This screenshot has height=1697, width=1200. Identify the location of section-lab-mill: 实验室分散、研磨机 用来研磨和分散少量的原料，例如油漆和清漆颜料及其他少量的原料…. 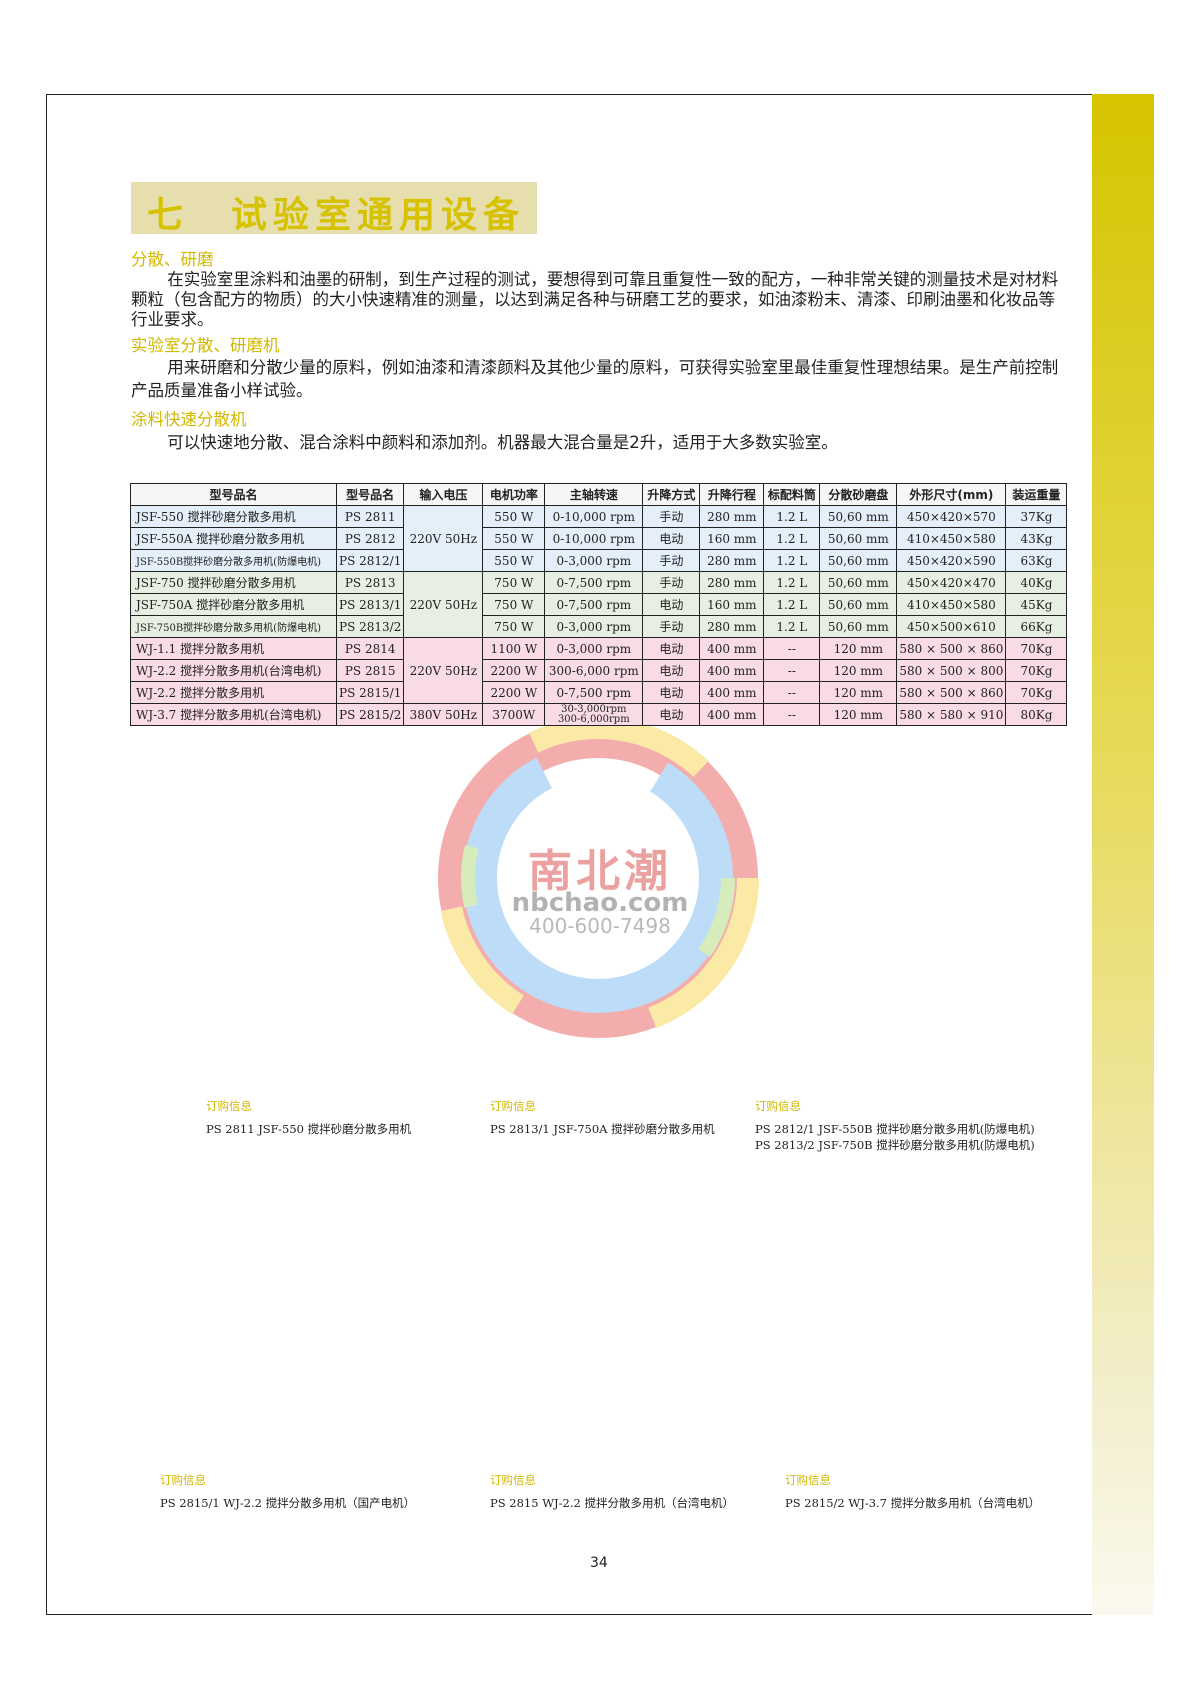
(601, 369).